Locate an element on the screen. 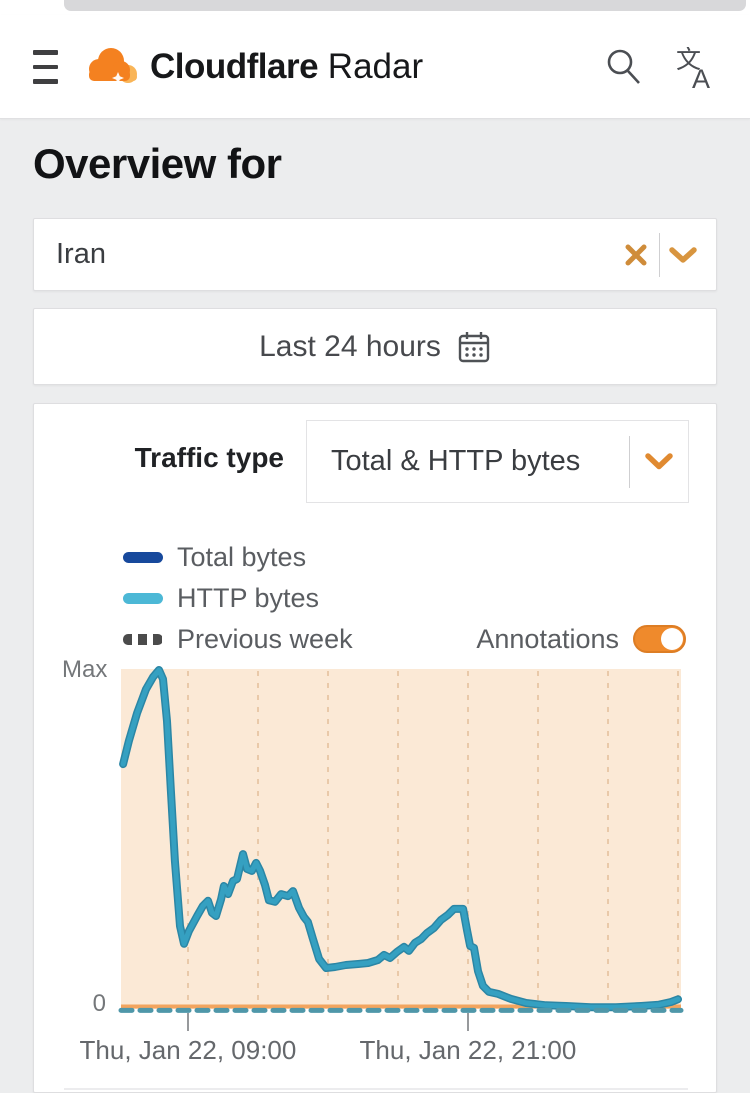  app-header: Cloudflare Radar 文 A is located at coordinates (375, 67).